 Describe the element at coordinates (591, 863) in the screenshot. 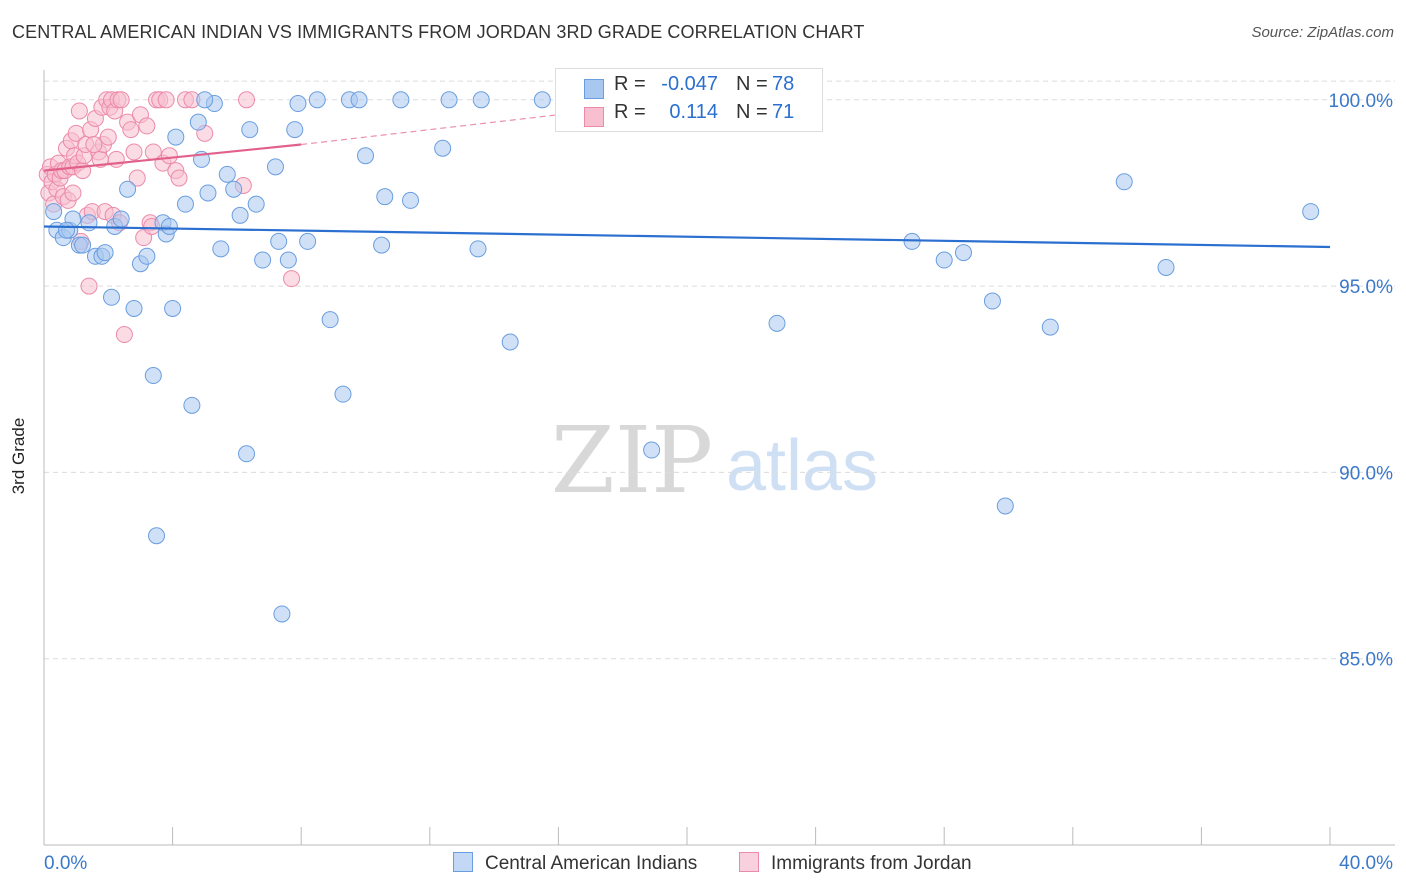

I see `series1-legend-label: Central American Indians` at that location.